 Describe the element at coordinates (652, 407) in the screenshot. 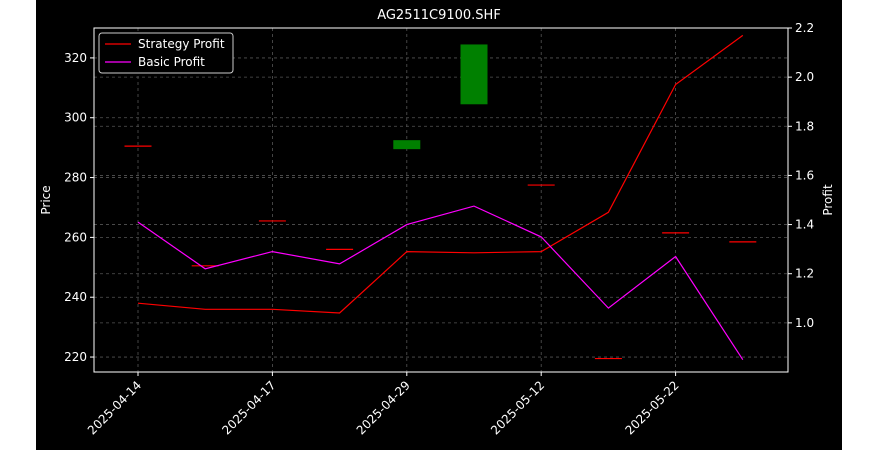

I see `x-tick-label: 2025-05-22` at that location.